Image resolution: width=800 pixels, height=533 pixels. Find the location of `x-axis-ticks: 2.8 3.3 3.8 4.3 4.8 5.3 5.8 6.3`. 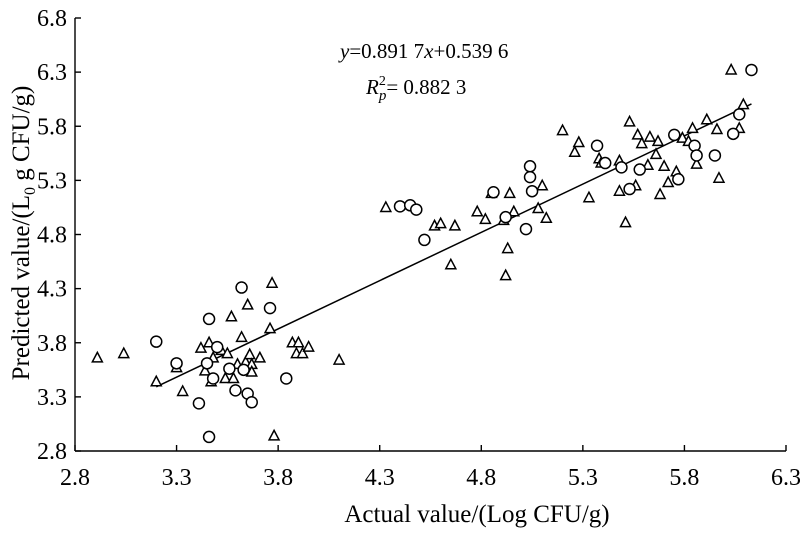

x-axis-ticks: 2.8 3.3 3.8 4.3 4.8 5.3 5.8 6.3 is located at coordinates (430, 468).